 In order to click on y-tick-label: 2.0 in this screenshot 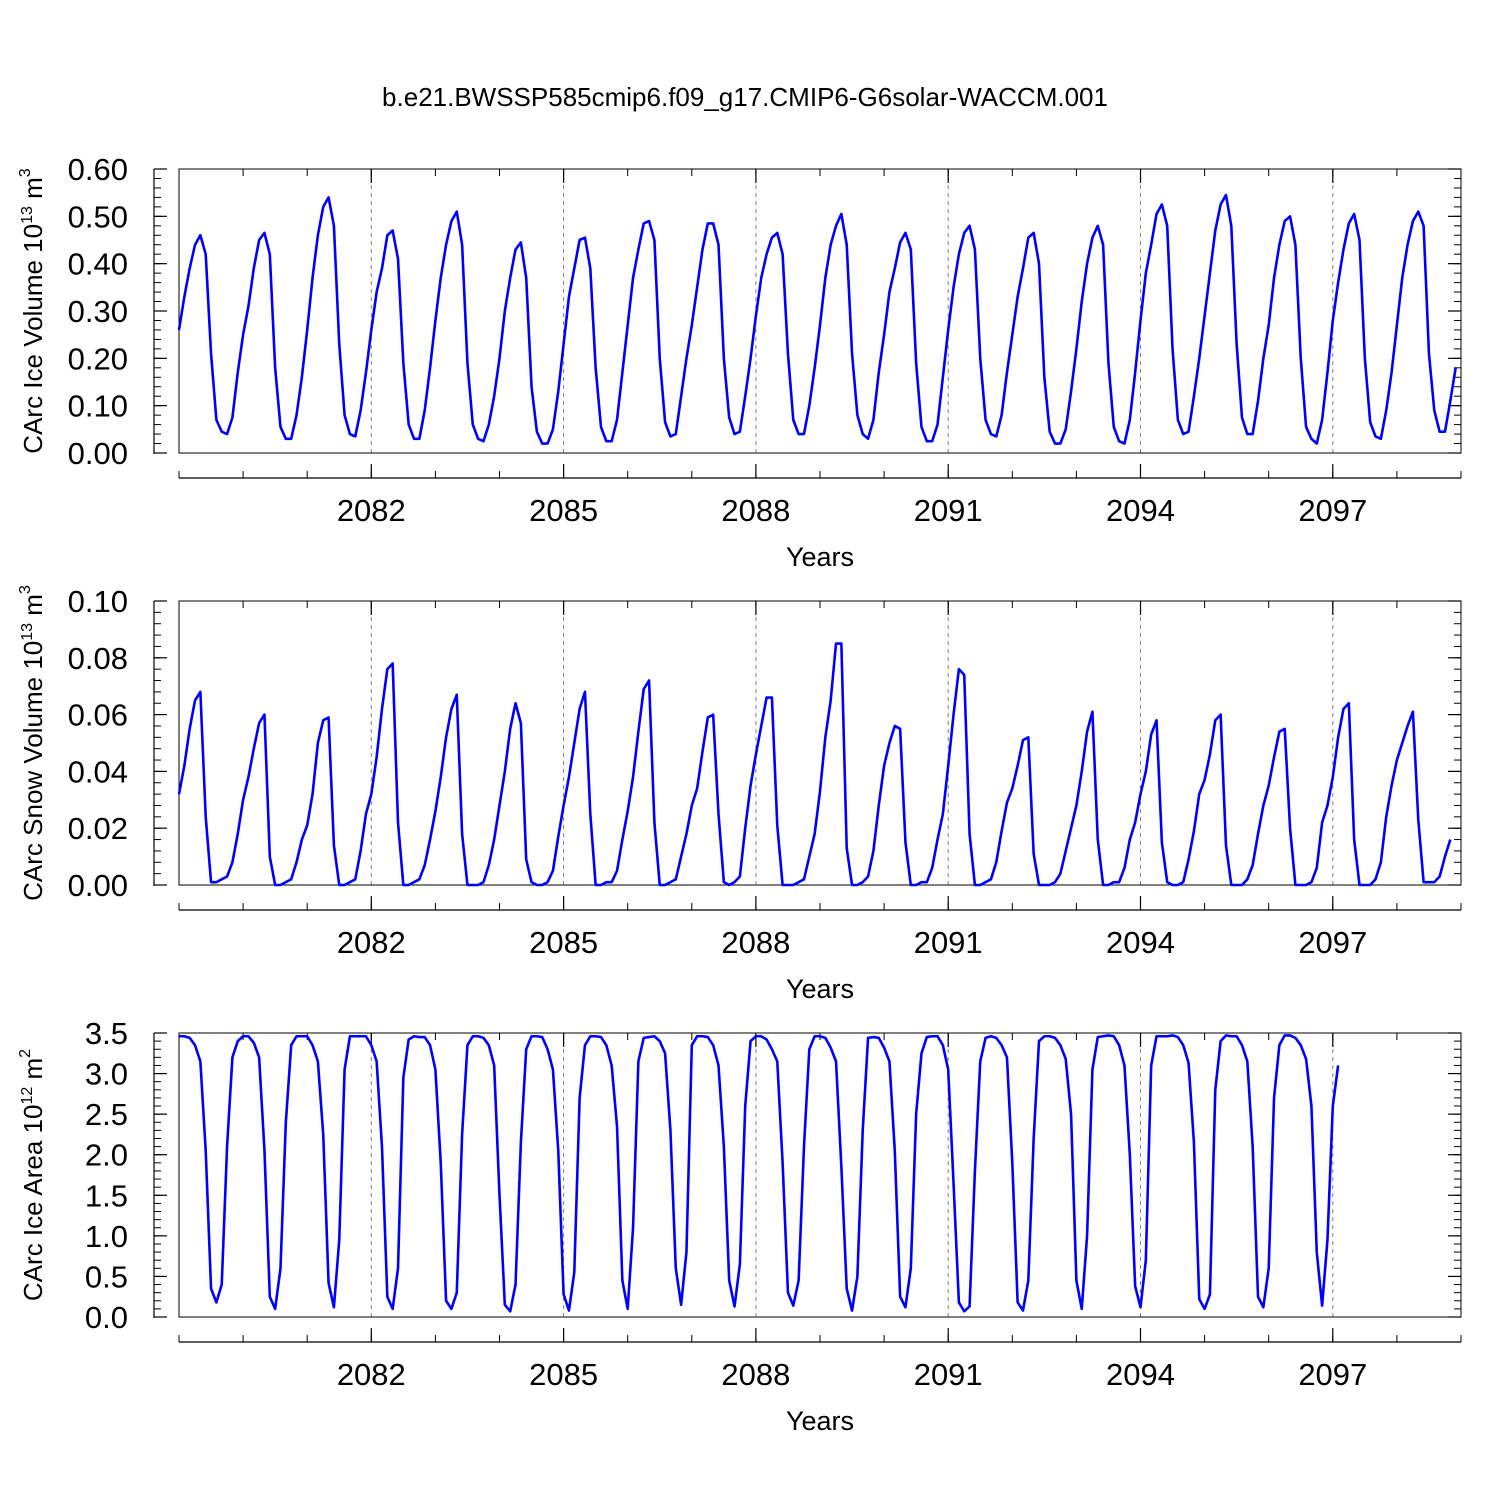, I will do `click(106, 1155)`.